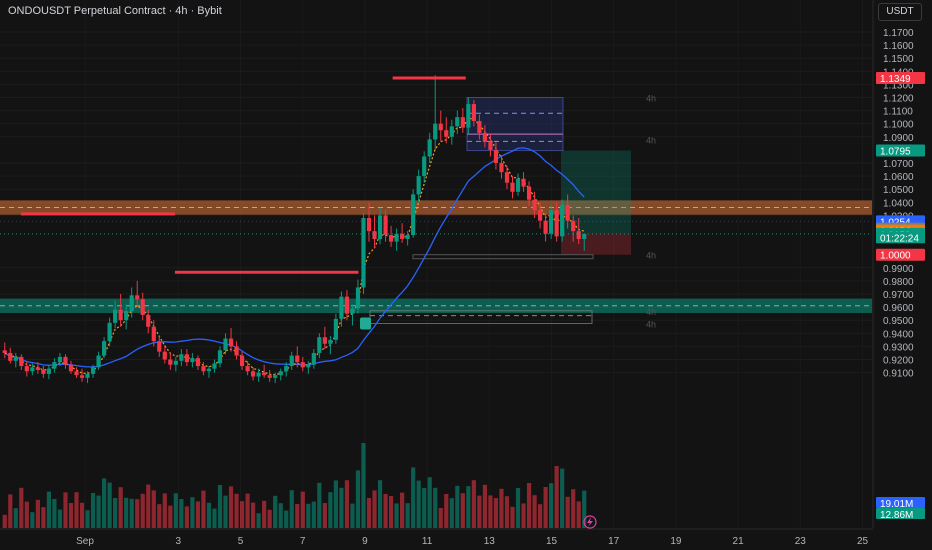 The height and width of the screenshot is (550, 932). What do you see at coordinates (294, 485) in the screenshot?
I see `volume-layer` at bounding box center [294, 485].